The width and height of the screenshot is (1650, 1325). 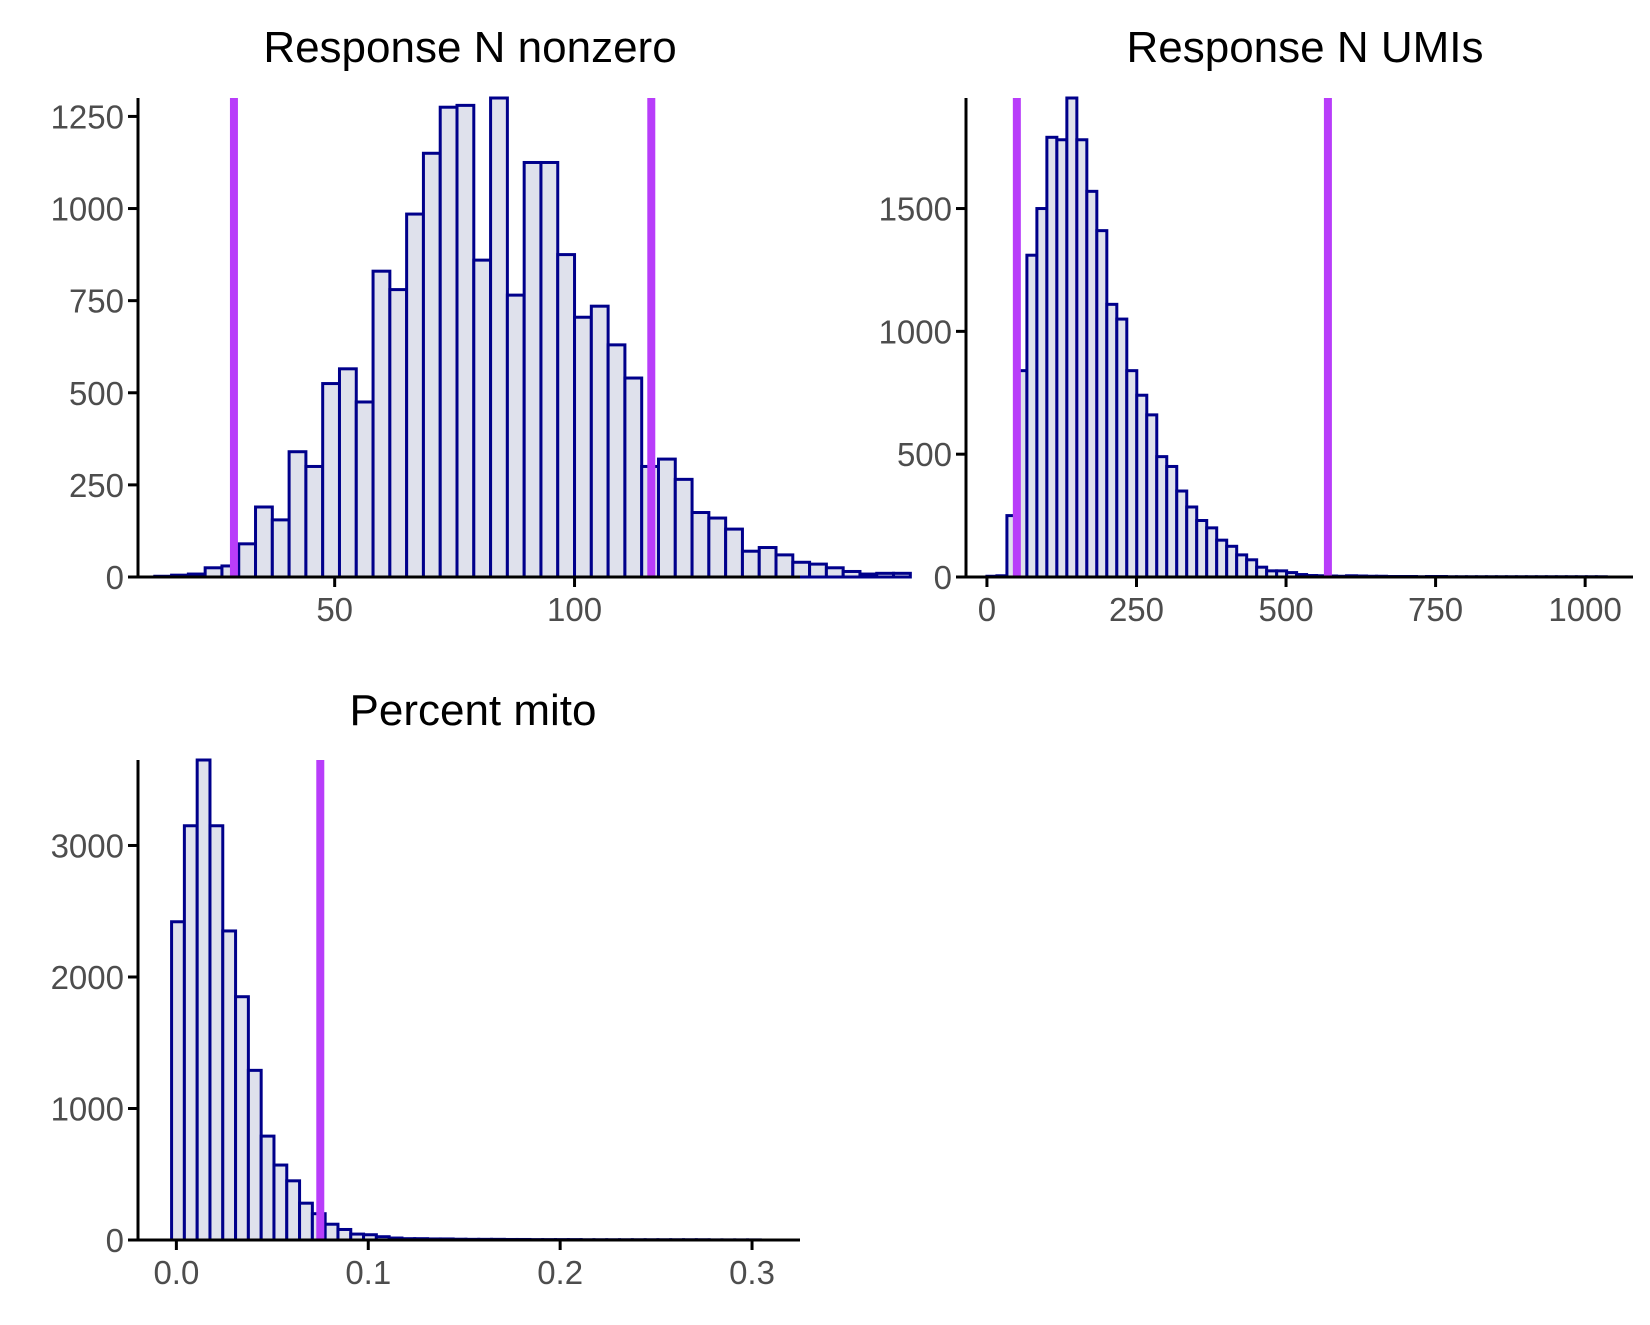 I want to click on y-tick-label: 1500, so click(x=915, y=209).